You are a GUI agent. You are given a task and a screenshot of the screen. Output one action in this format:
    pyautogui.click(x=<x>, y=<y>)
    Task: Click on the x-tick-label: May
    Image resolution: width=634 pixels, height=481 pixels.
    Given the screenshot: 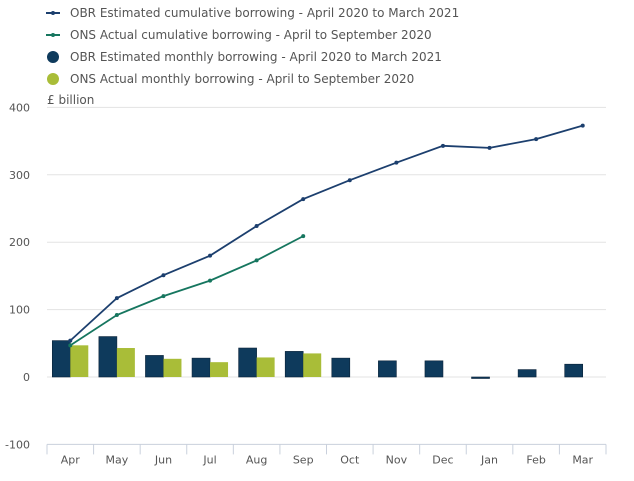 What is the action you would take?
    pyautogui.click(x=117, y=459)
    